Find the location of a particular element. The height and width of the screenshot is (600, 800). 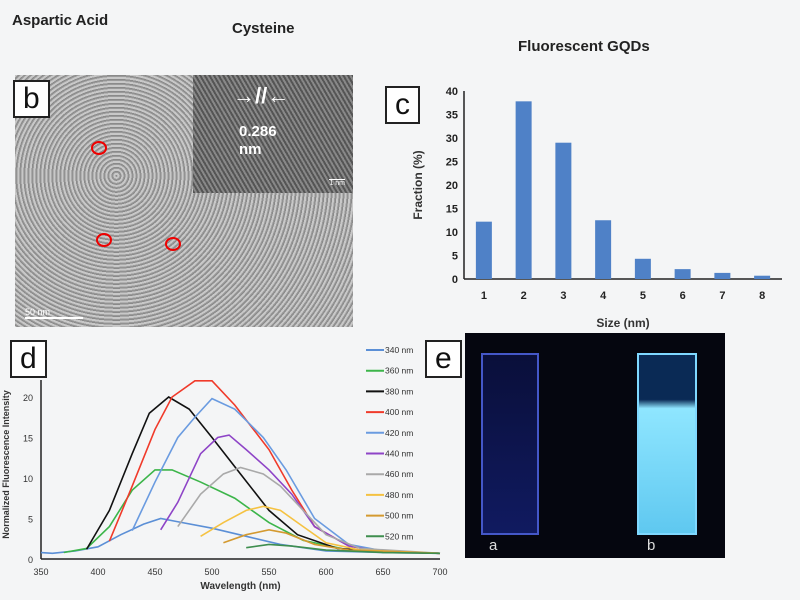

legend-label: 500 nm is located at coordinates (399, 516).